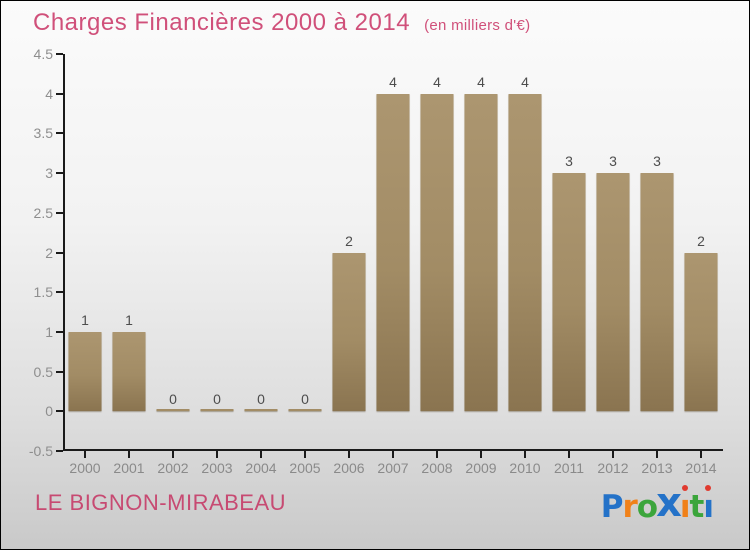 This screenshot has height=550, width=750. What do you see at coordinates (481, 252) in the screenshot?
I see `bar-2009` at bounding box center [481, 252].